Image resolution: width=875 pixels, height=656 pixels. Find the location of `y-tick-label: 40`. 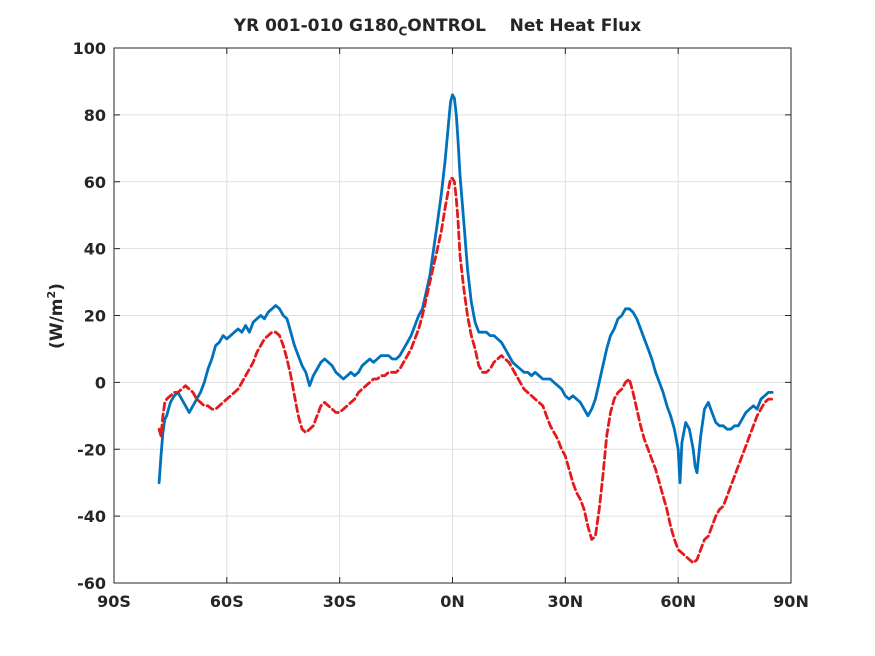

y-tick-label: 40 is located at coordinates (95, 249).